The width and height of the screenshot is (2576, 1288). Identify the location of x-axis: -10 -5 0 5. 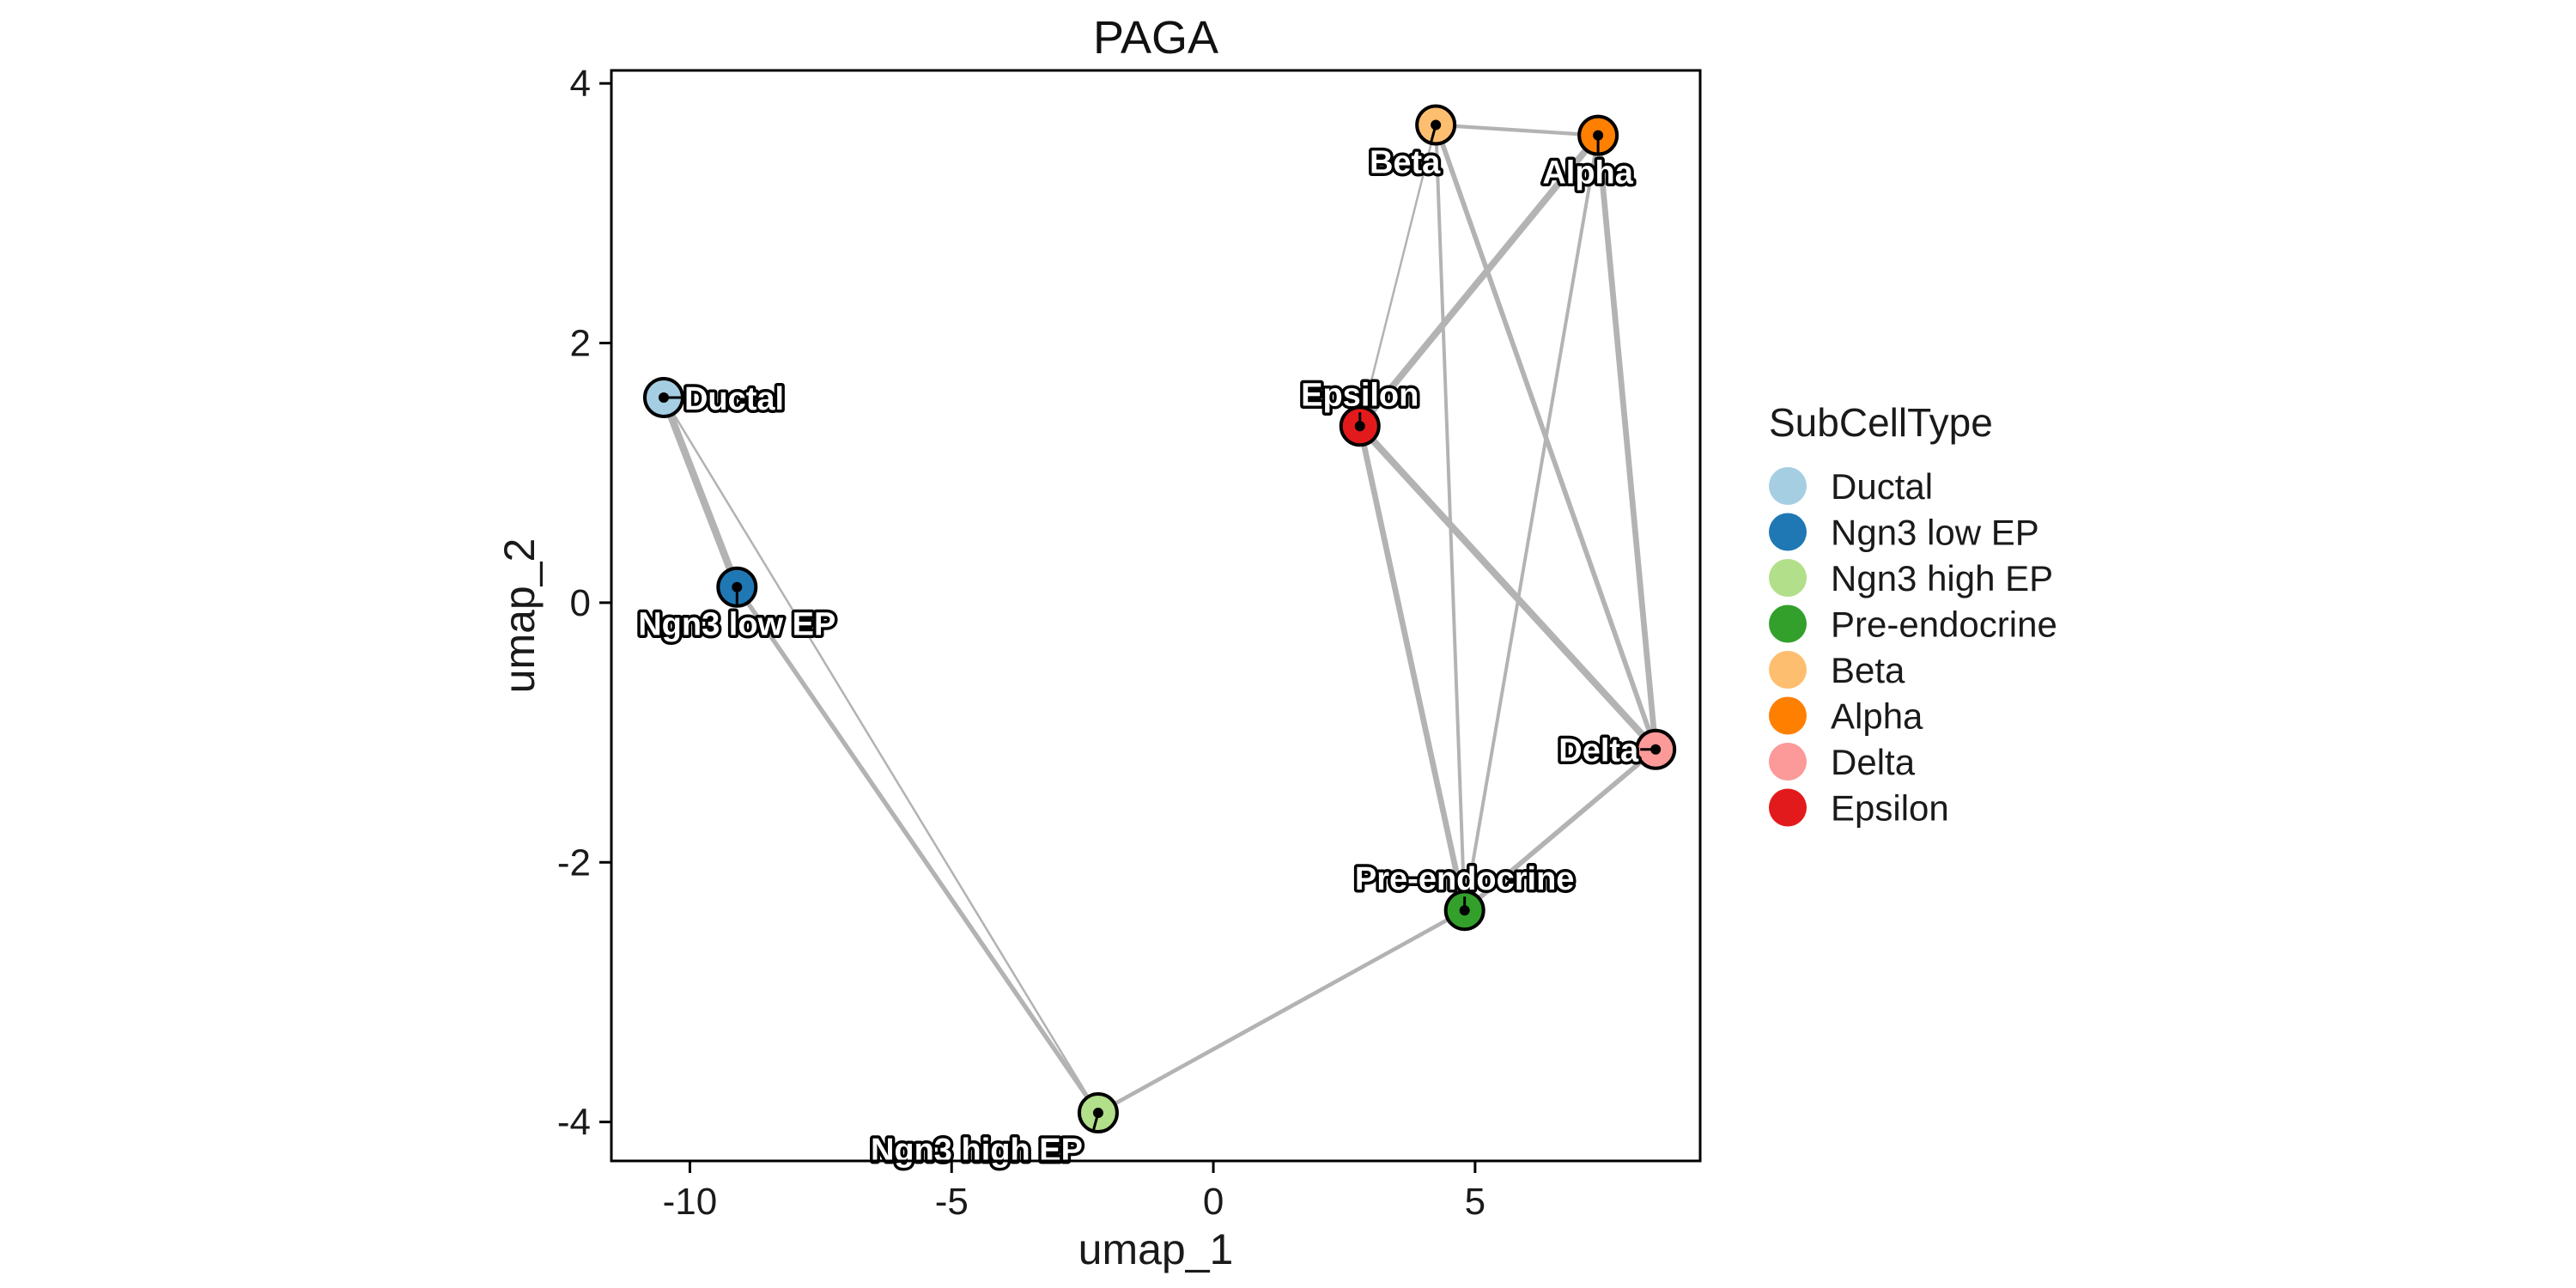
(1074, 1192).